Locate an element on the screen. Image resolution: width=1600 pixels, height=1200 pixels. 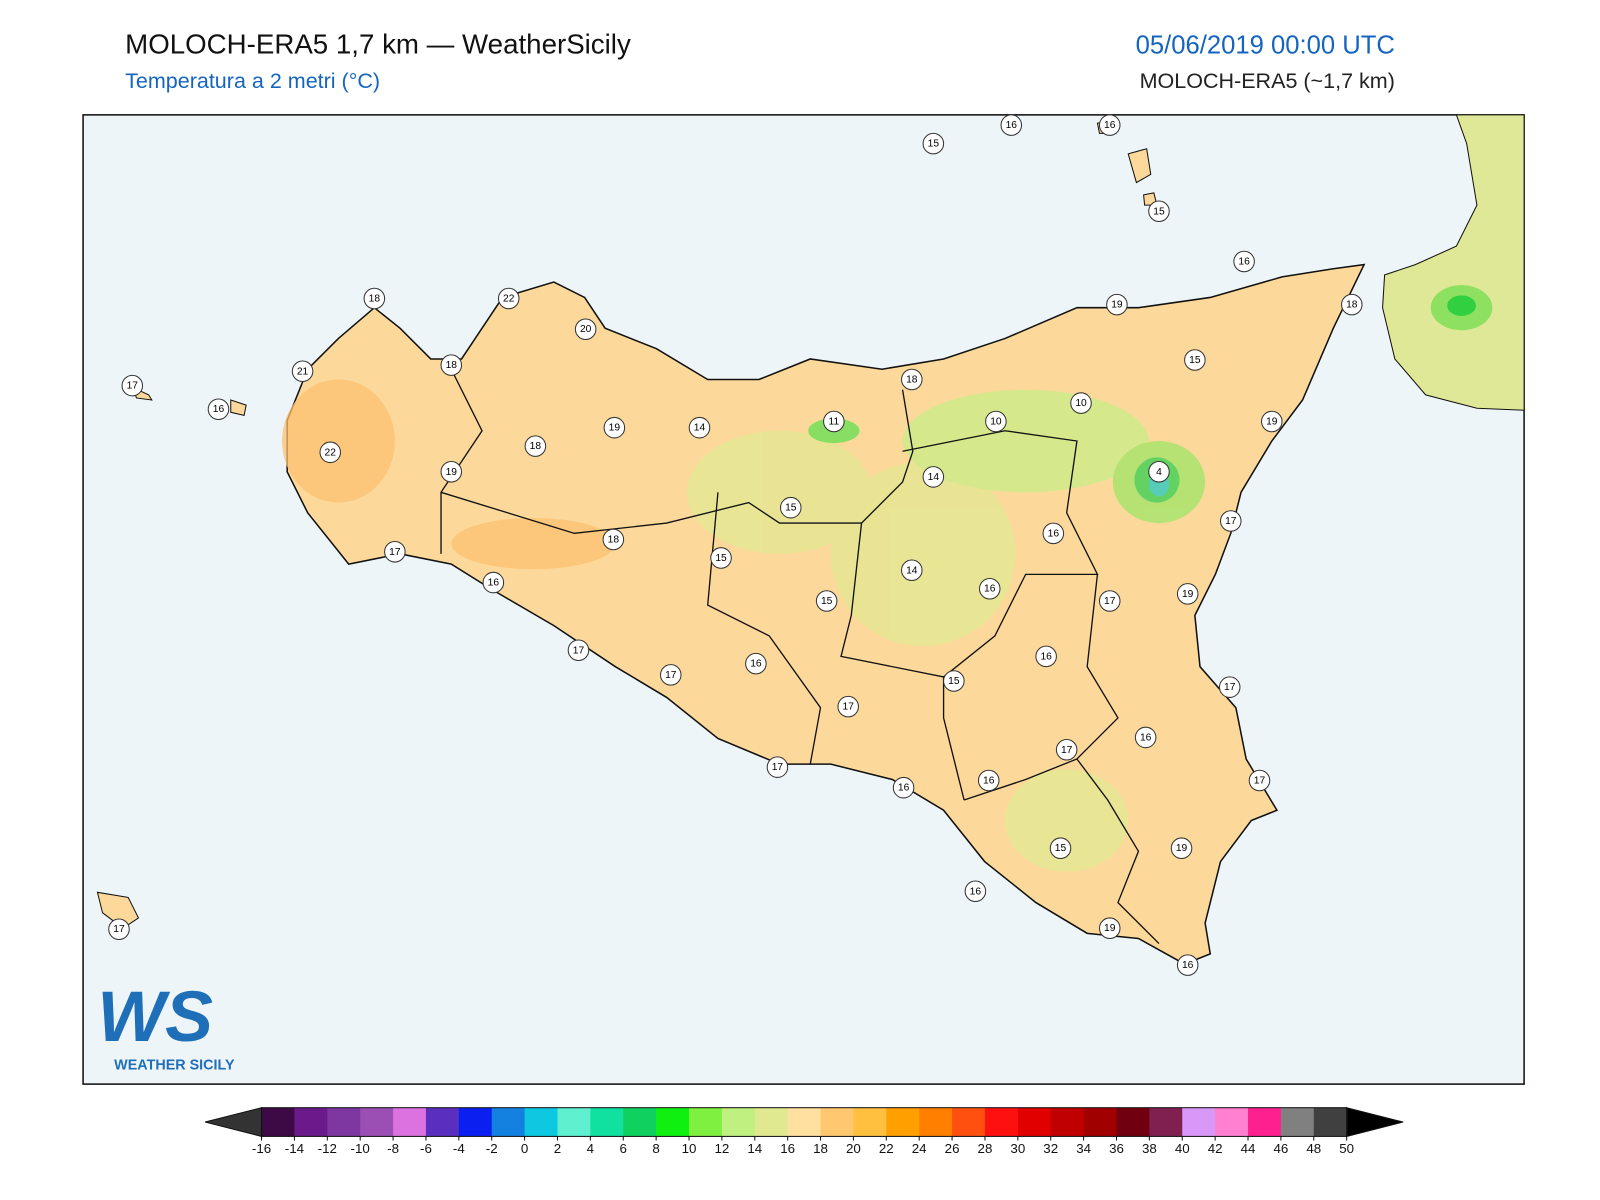
calabria is located at coordinates (1453, 262).